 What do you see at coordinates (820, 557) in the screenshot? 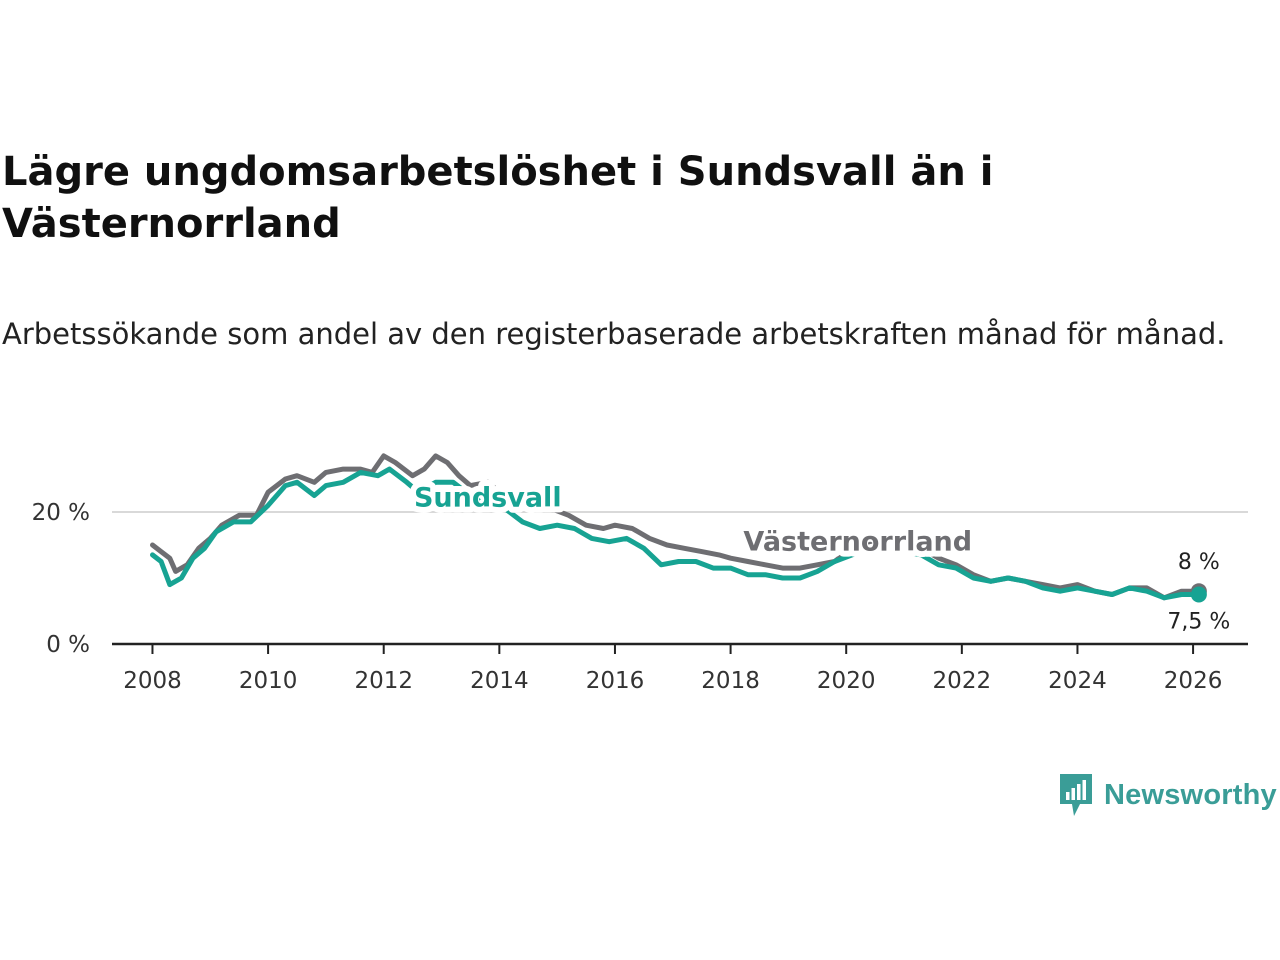
I see `label-layer: Västernorrland Sundsvall 8 % 7,5 %` at bounding box center [820, 557].